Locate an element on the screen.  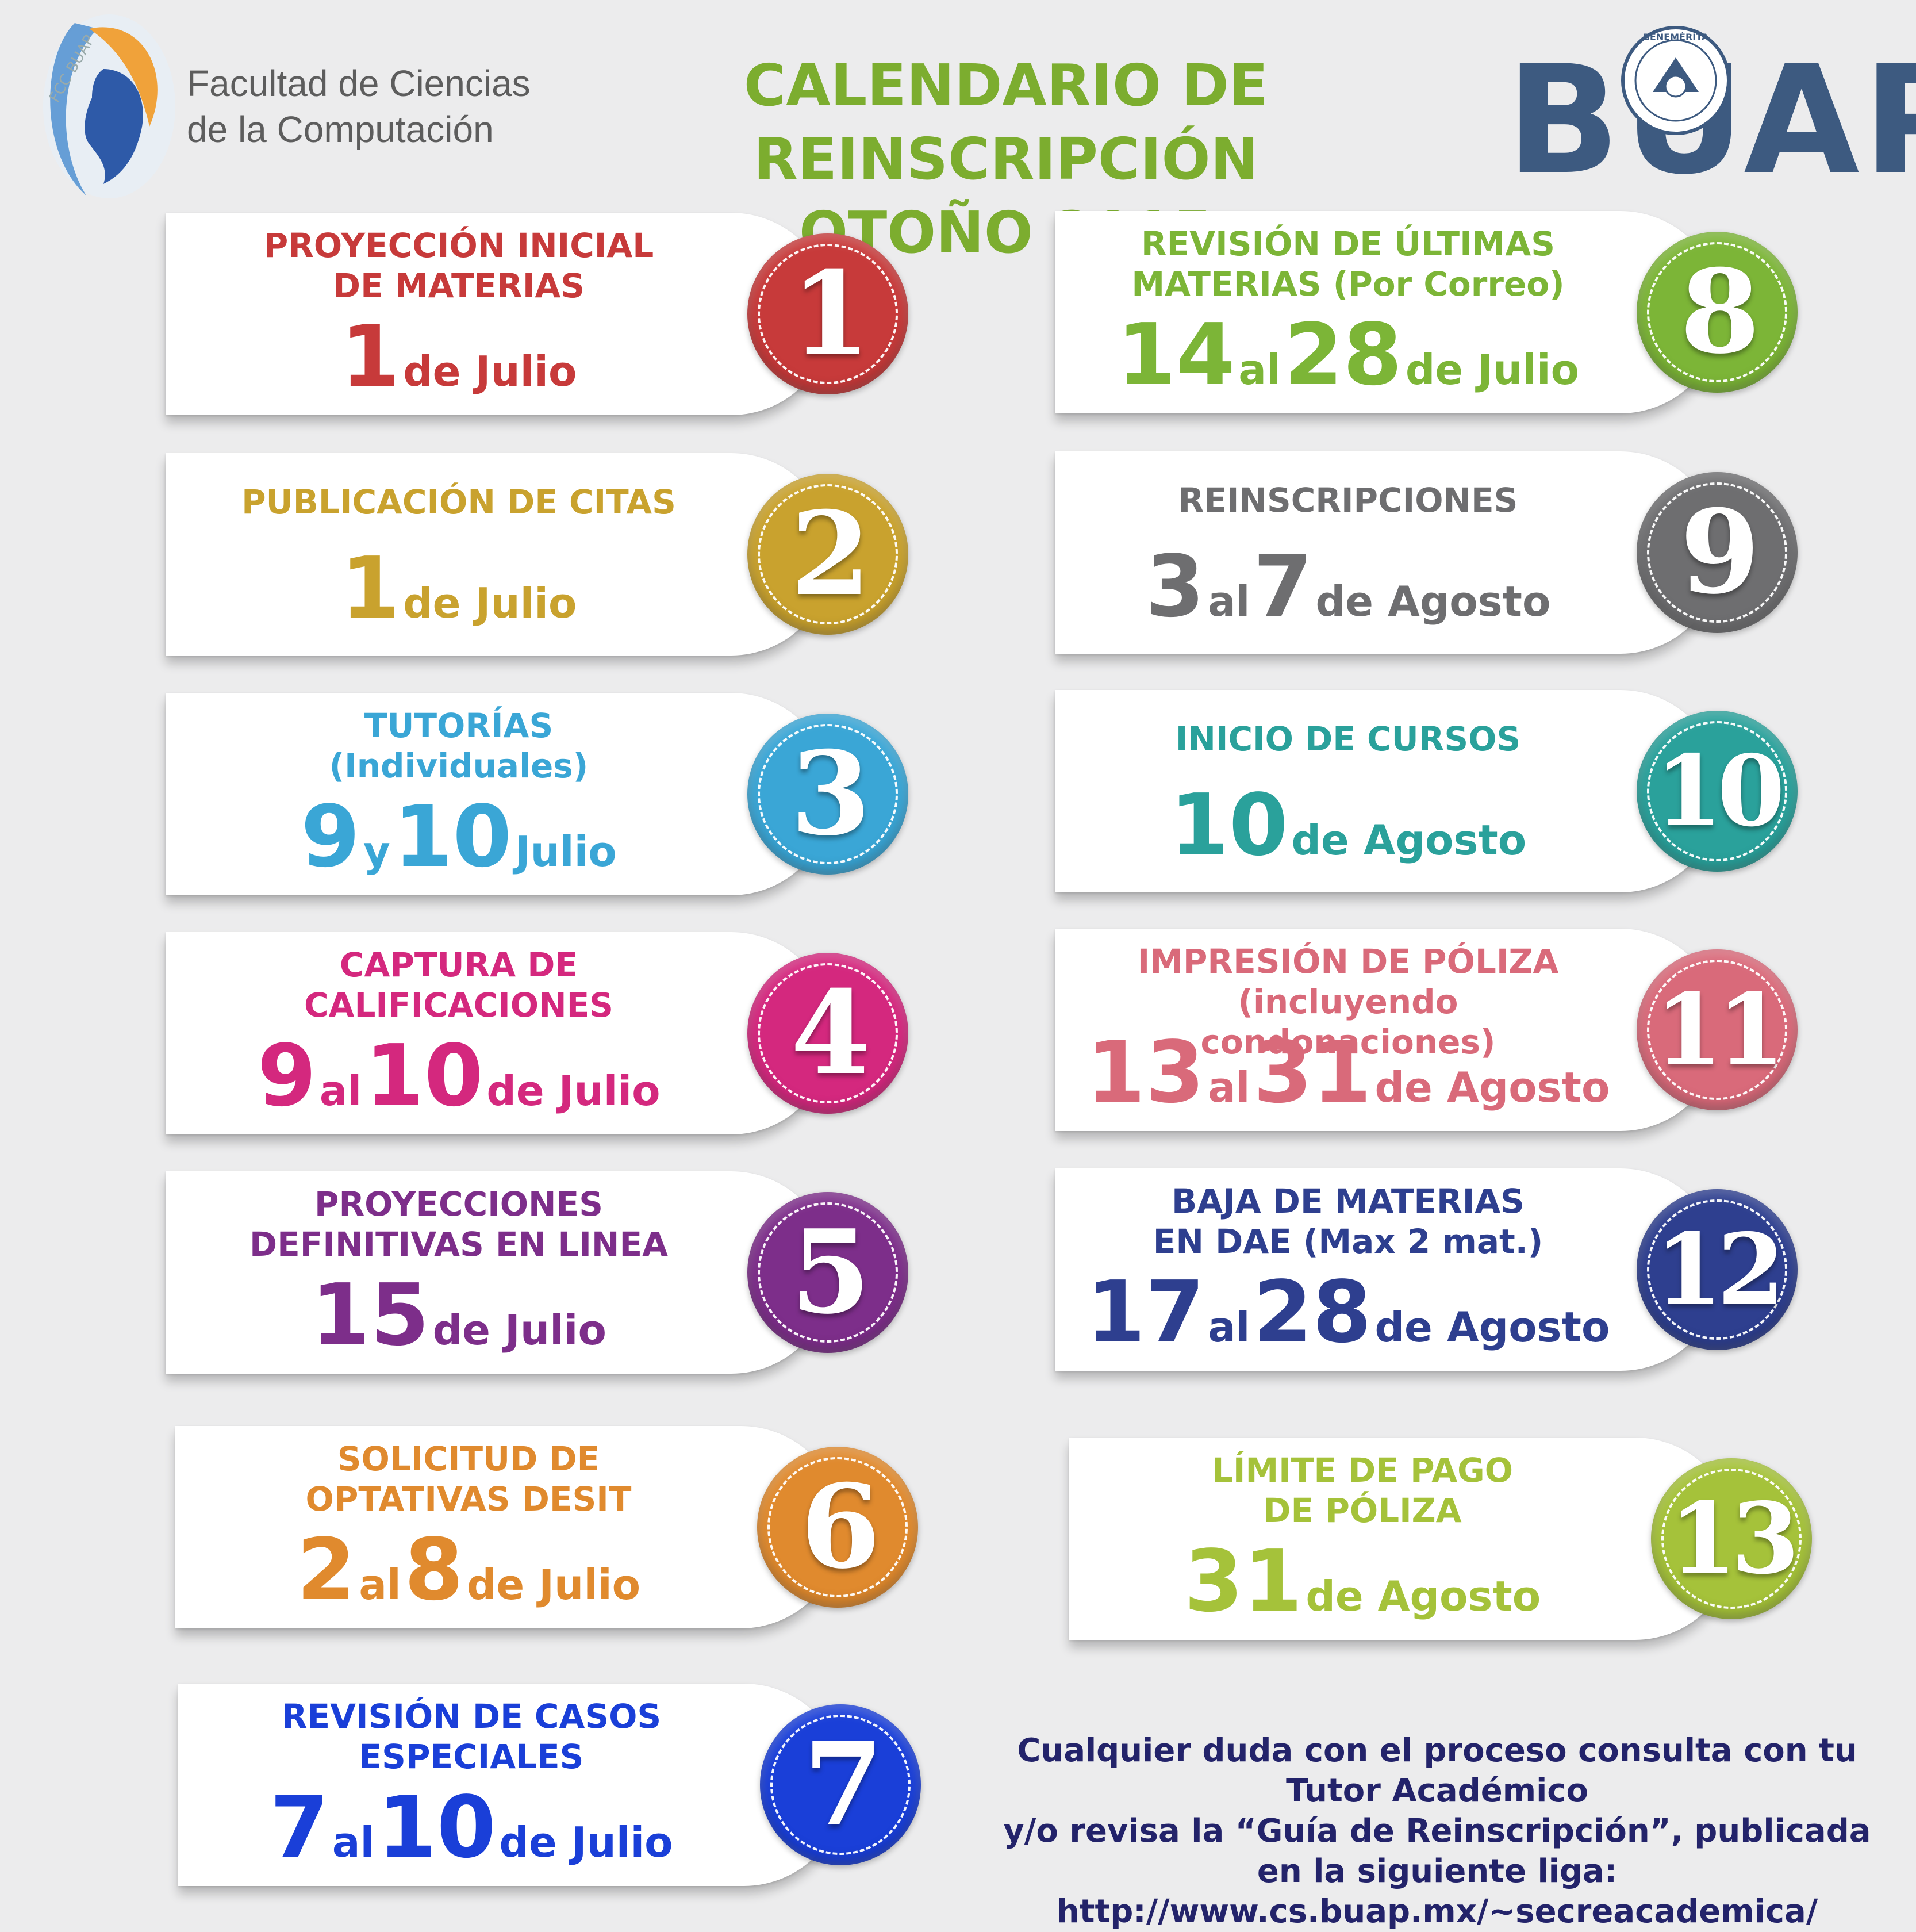
date-start: 7 is located at coordinates (299, 1827).